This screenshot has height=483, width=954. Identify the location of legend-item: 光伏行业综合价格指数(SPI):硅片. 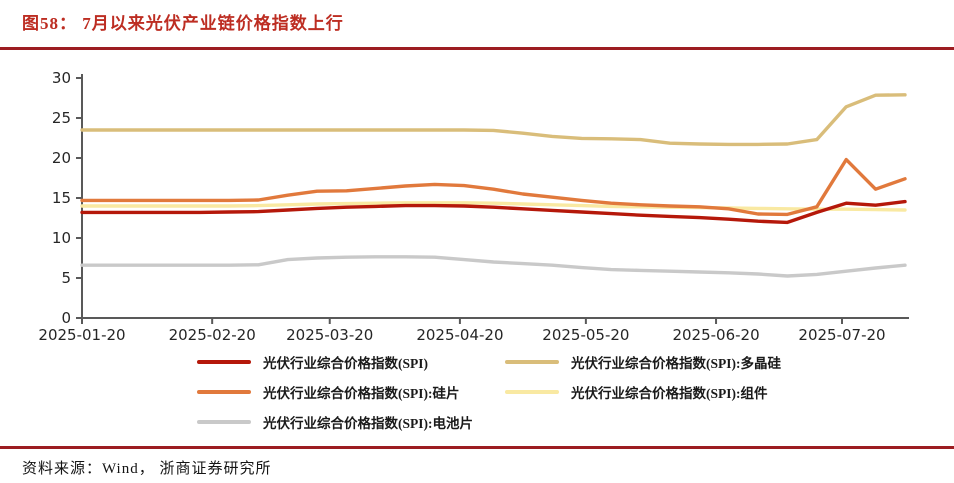
(351, 392).